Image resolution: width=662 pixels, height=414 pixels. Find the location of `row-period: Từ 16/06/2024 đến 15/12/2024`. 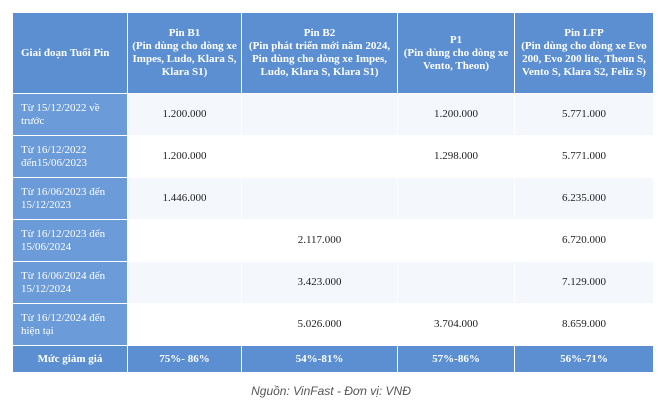

row-period: Từ 16/06/2024 đến 15/12/2024 is located at coordinates (70, 282).